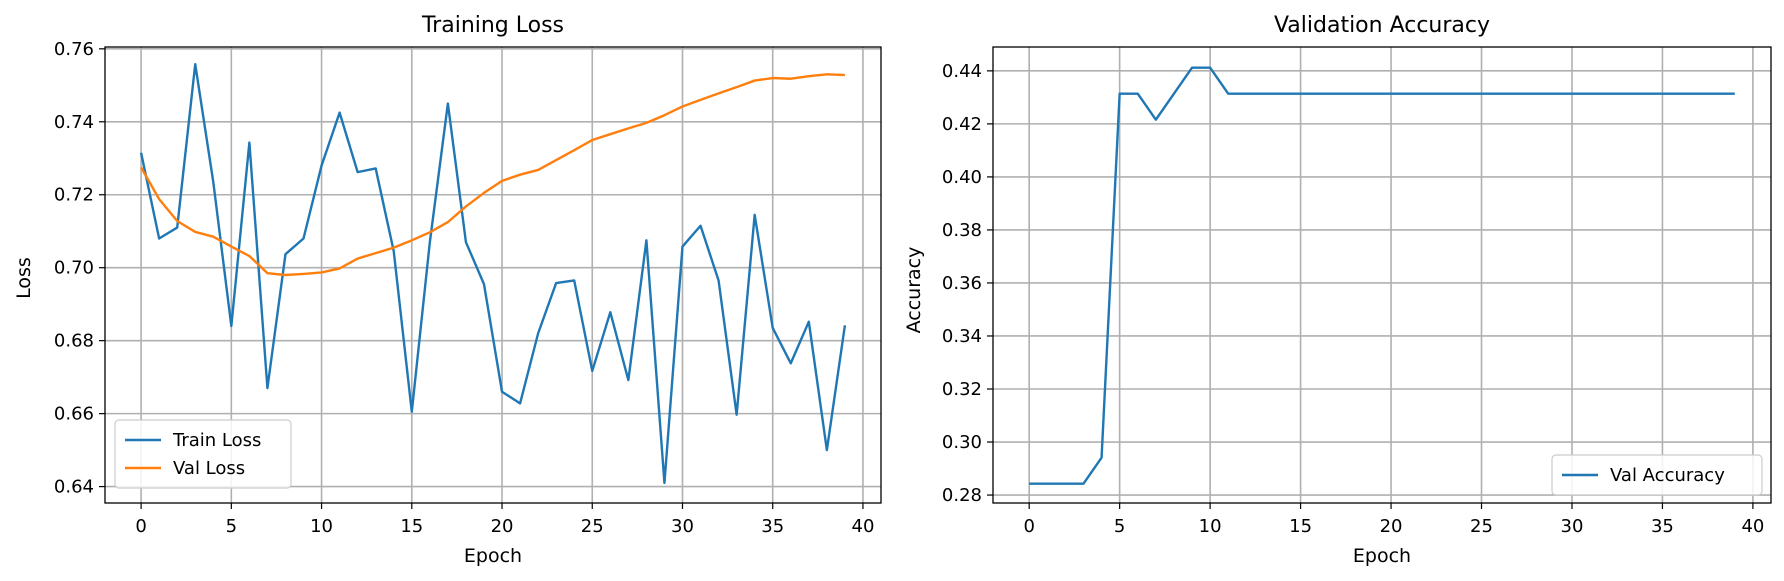 The height and width of the screenshot is (581, 1784). I want to click on legend-label: Val Accuracy, so click(1667, 475).